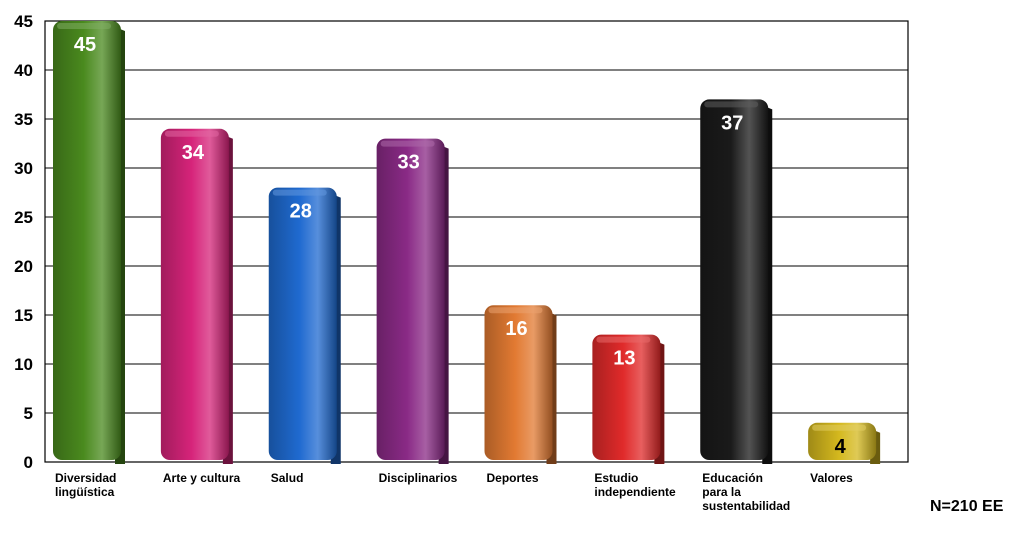 This screenshot has height=536, width=1028. Describe the element at coordinates (23, 266) in the screenshot. I see `y-tick-label: 20` at that location.